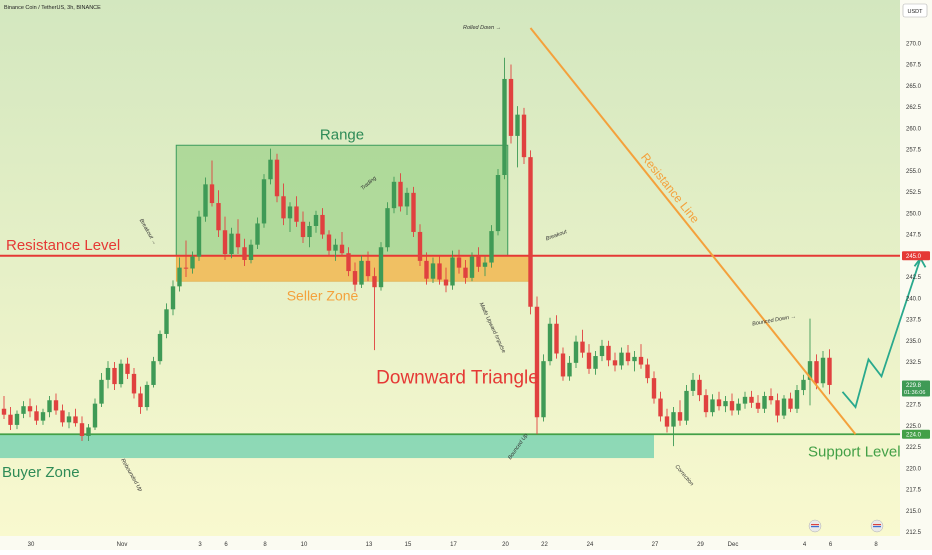 The width and height of the screenshot is (932, 555). I want to click on annotation-text: Rolled Down →, so click(482, 28).